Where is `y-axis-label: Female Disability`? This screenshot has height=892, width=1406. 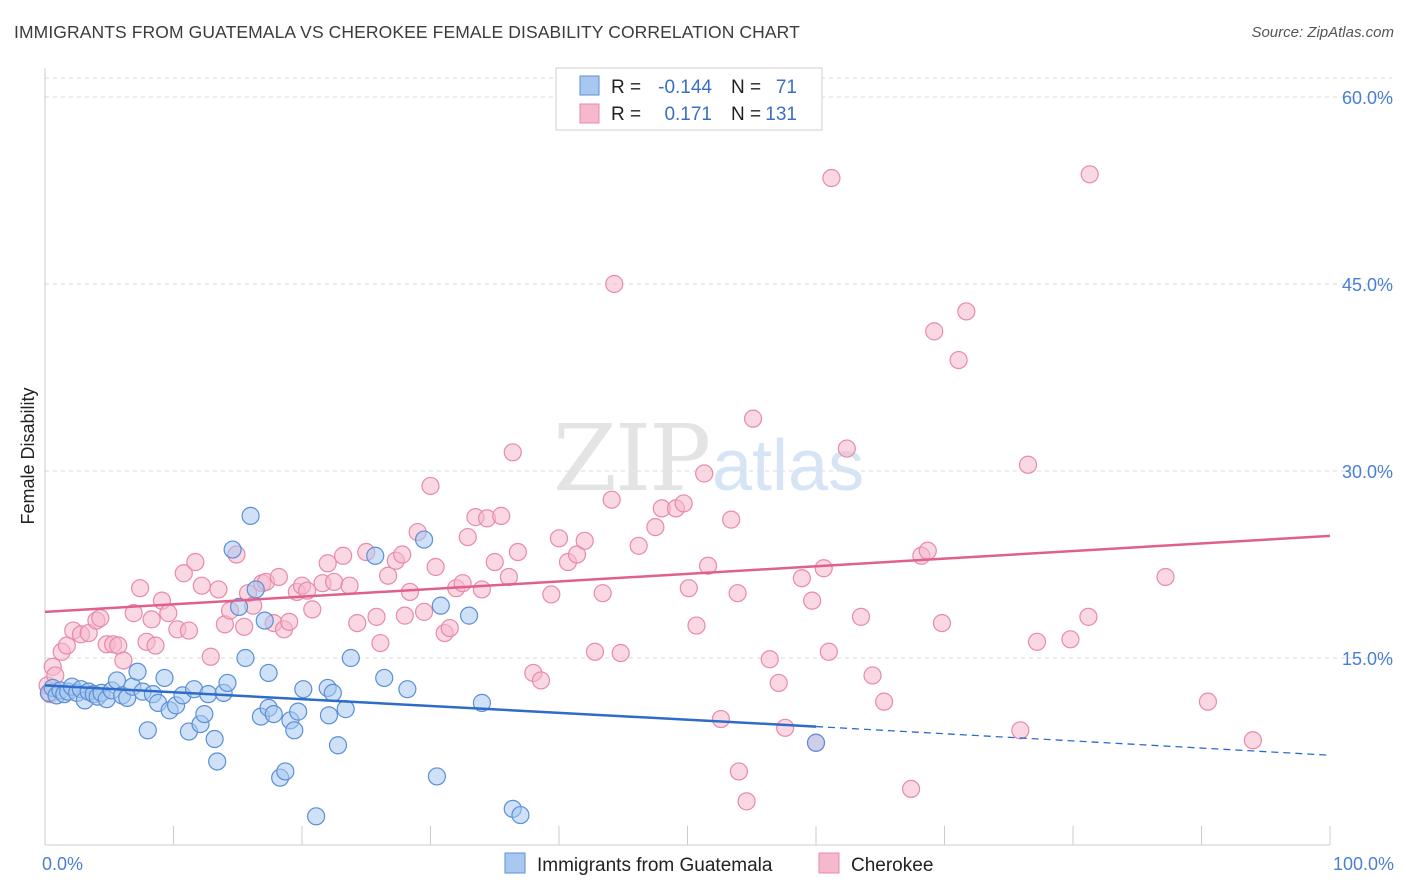
y-axis-label: Female Disability is located at coordinates (28, 455).